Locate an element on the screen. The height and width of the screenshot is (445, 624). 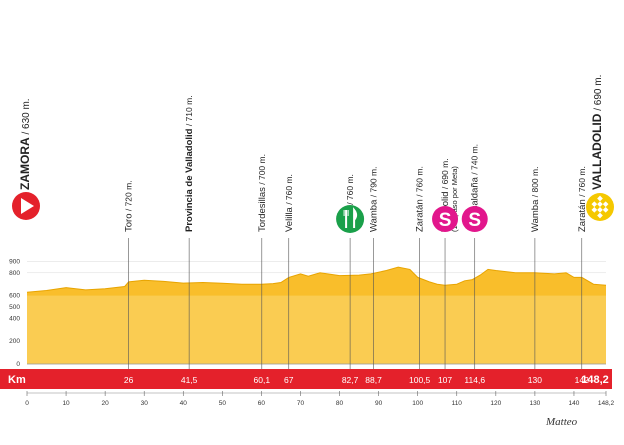
waypoint-label: VALLADOLID / 690 m. is located at coordinates (597, 132).